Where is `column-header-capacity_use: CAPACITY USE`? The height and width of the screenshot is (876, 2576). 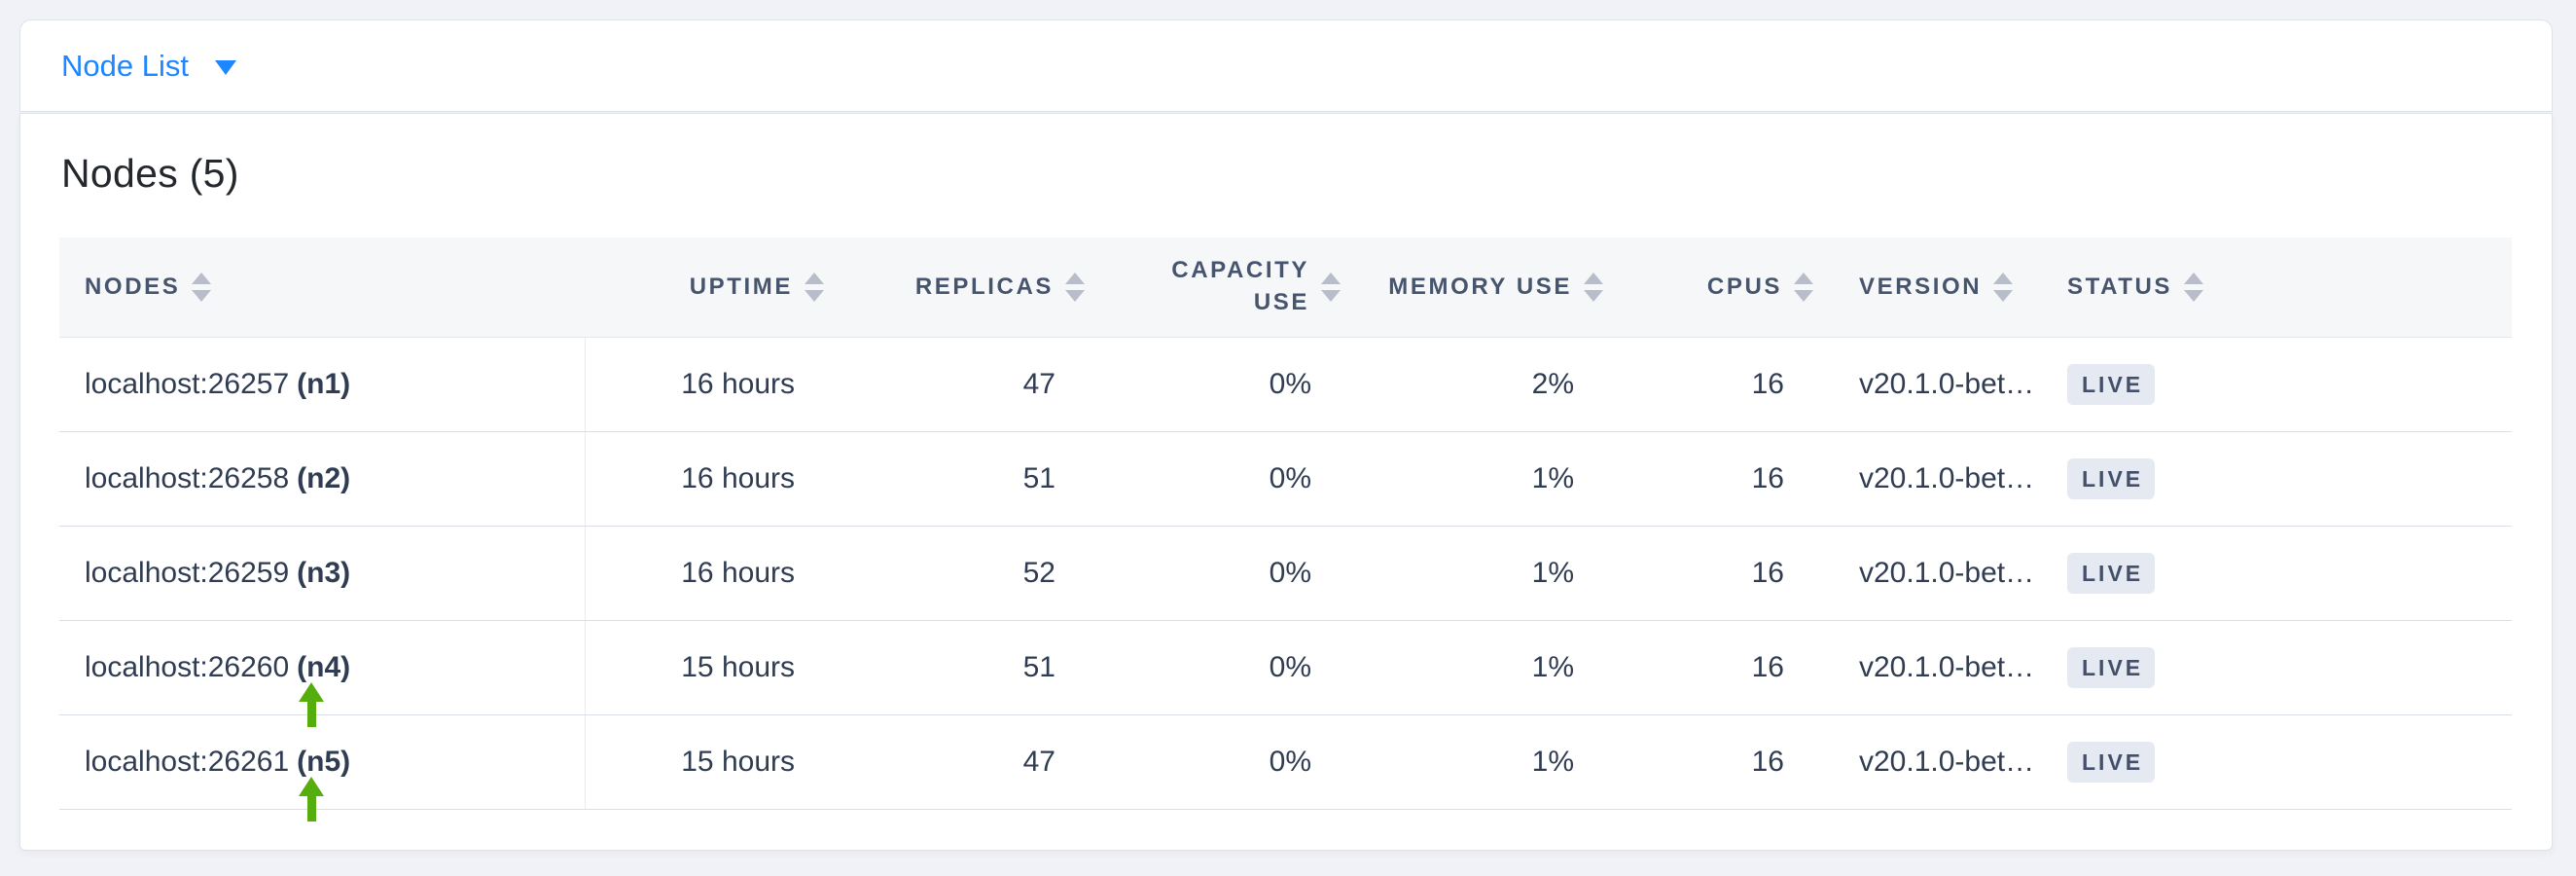
column-header-capacity_use: CAPACITY USE is located at coordinates (1226, 288).